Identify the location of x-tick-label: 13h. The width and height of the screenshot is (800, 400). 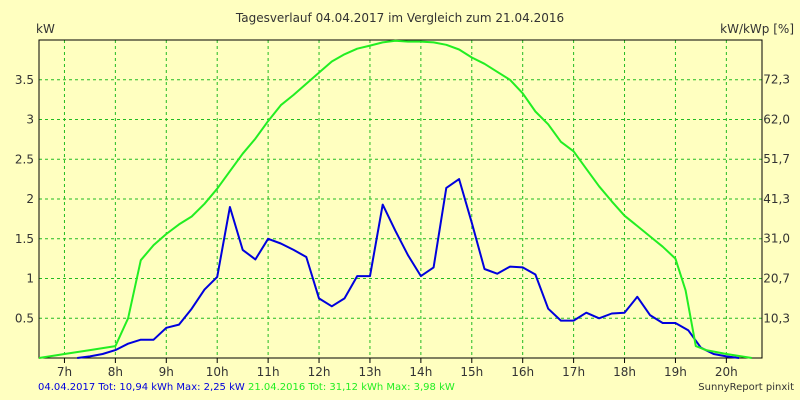
(370, 372).